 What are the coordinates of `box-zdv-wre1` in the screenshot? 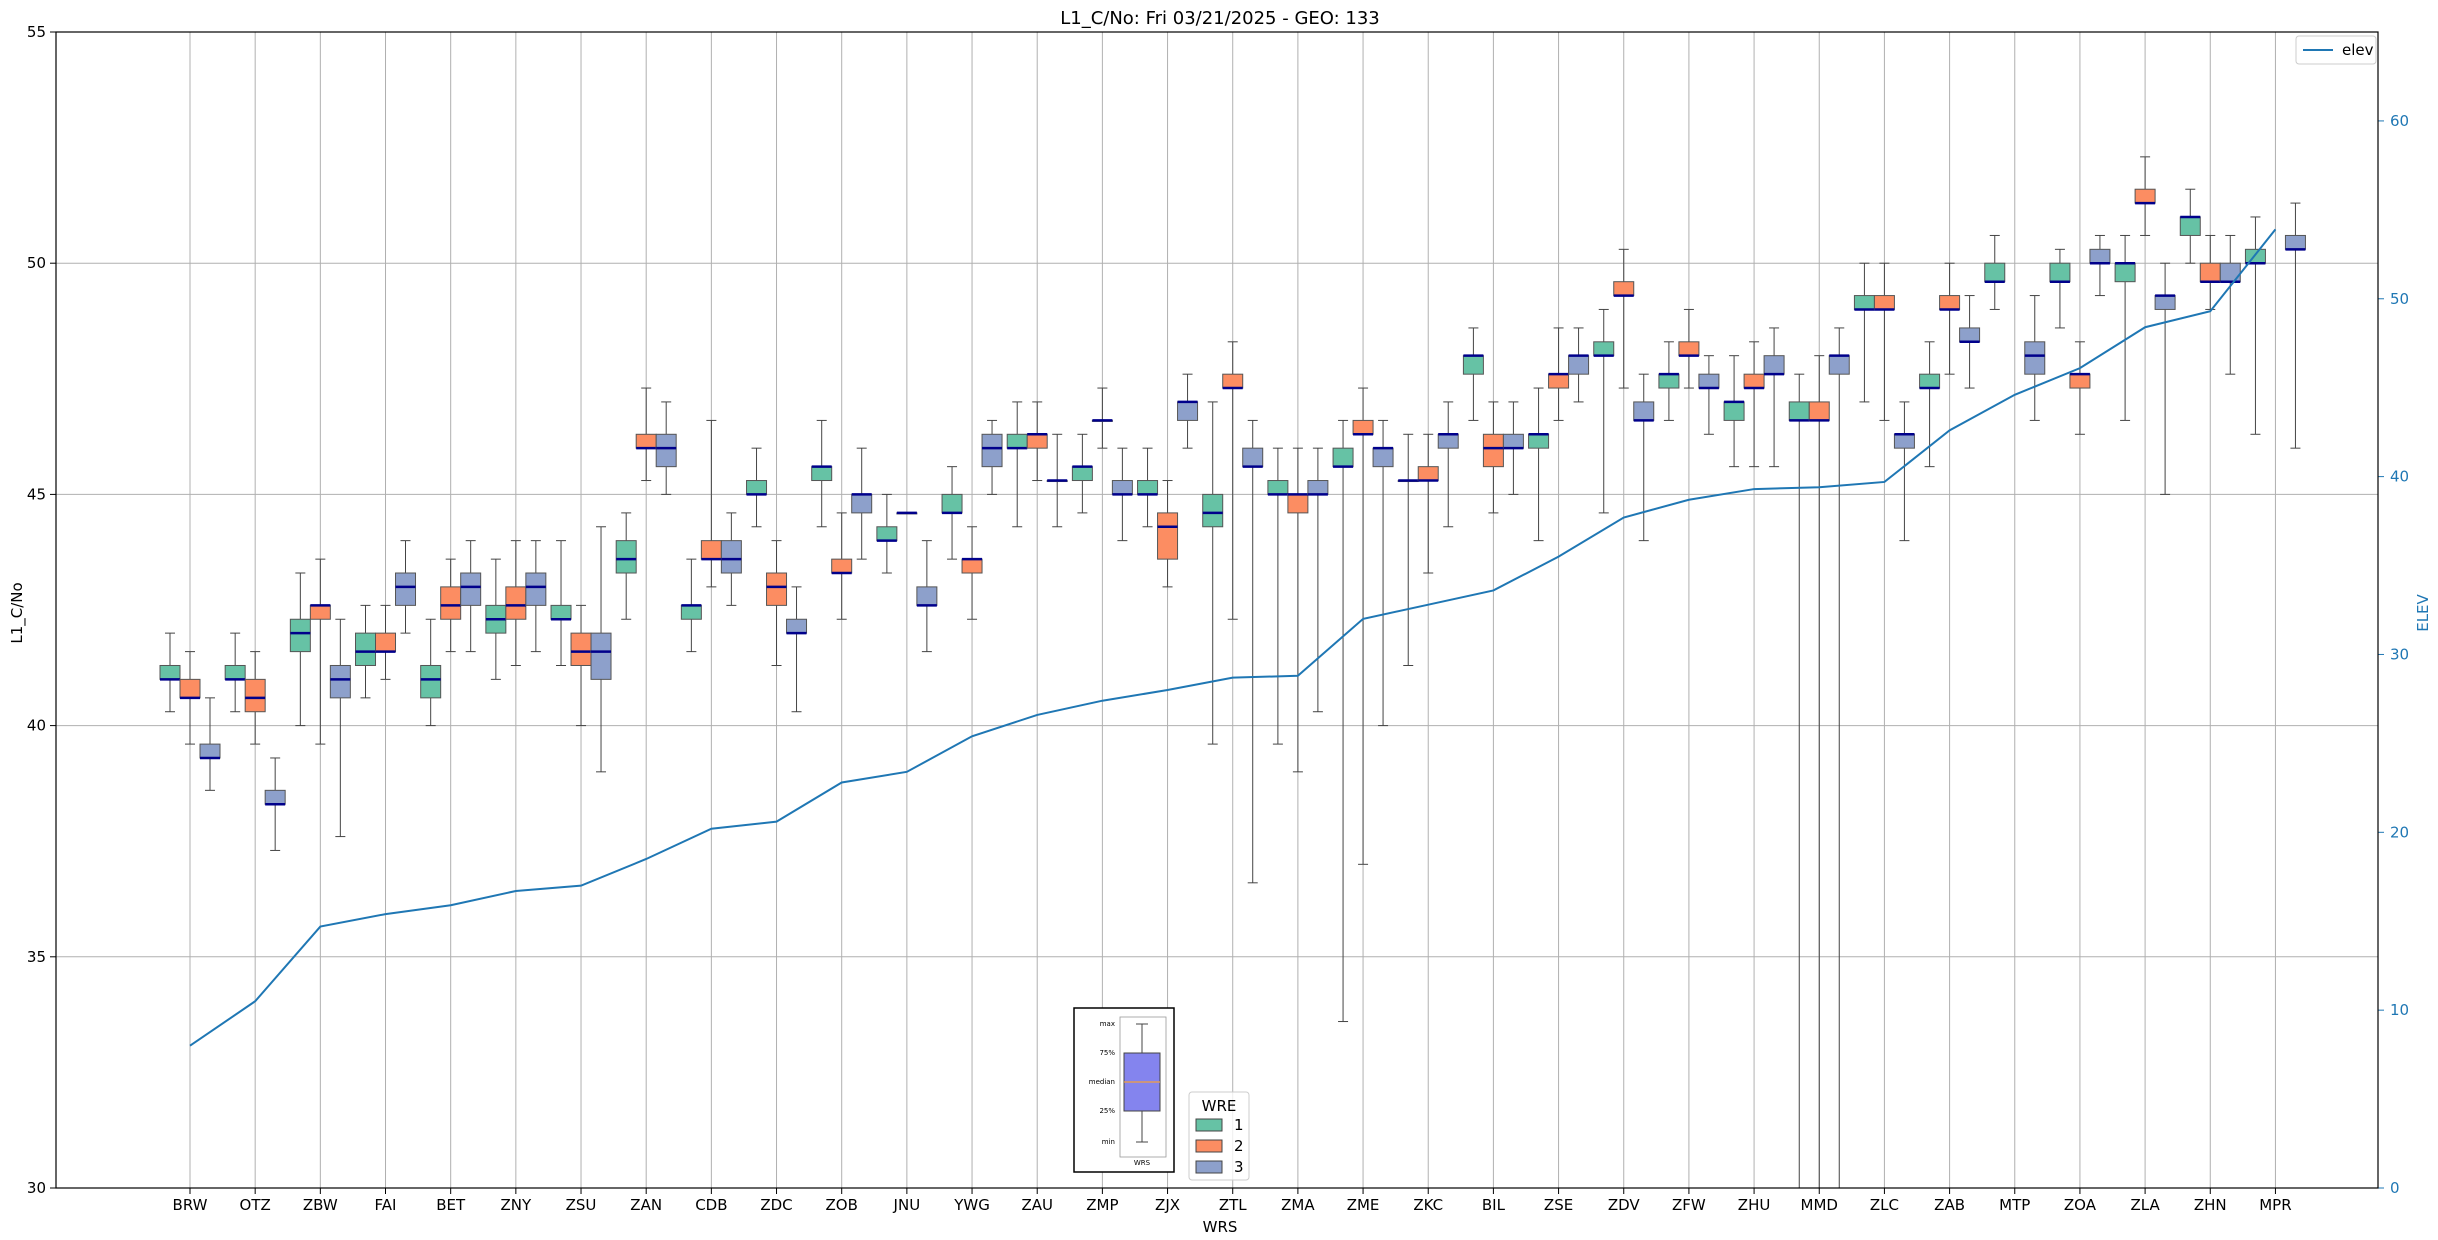 It's located at (1604, 411).